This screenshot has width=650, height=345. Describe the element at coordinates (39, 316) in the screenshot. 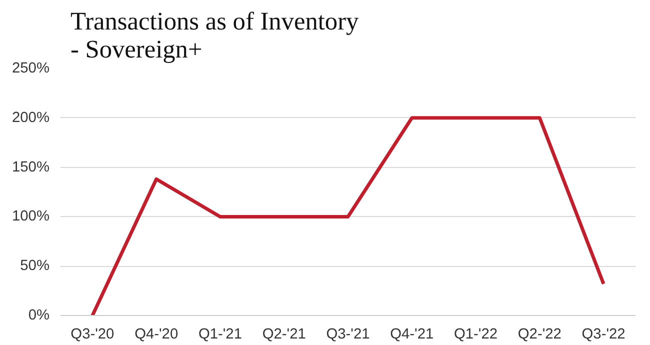

I see `y-tick-label: 0%` at that location.